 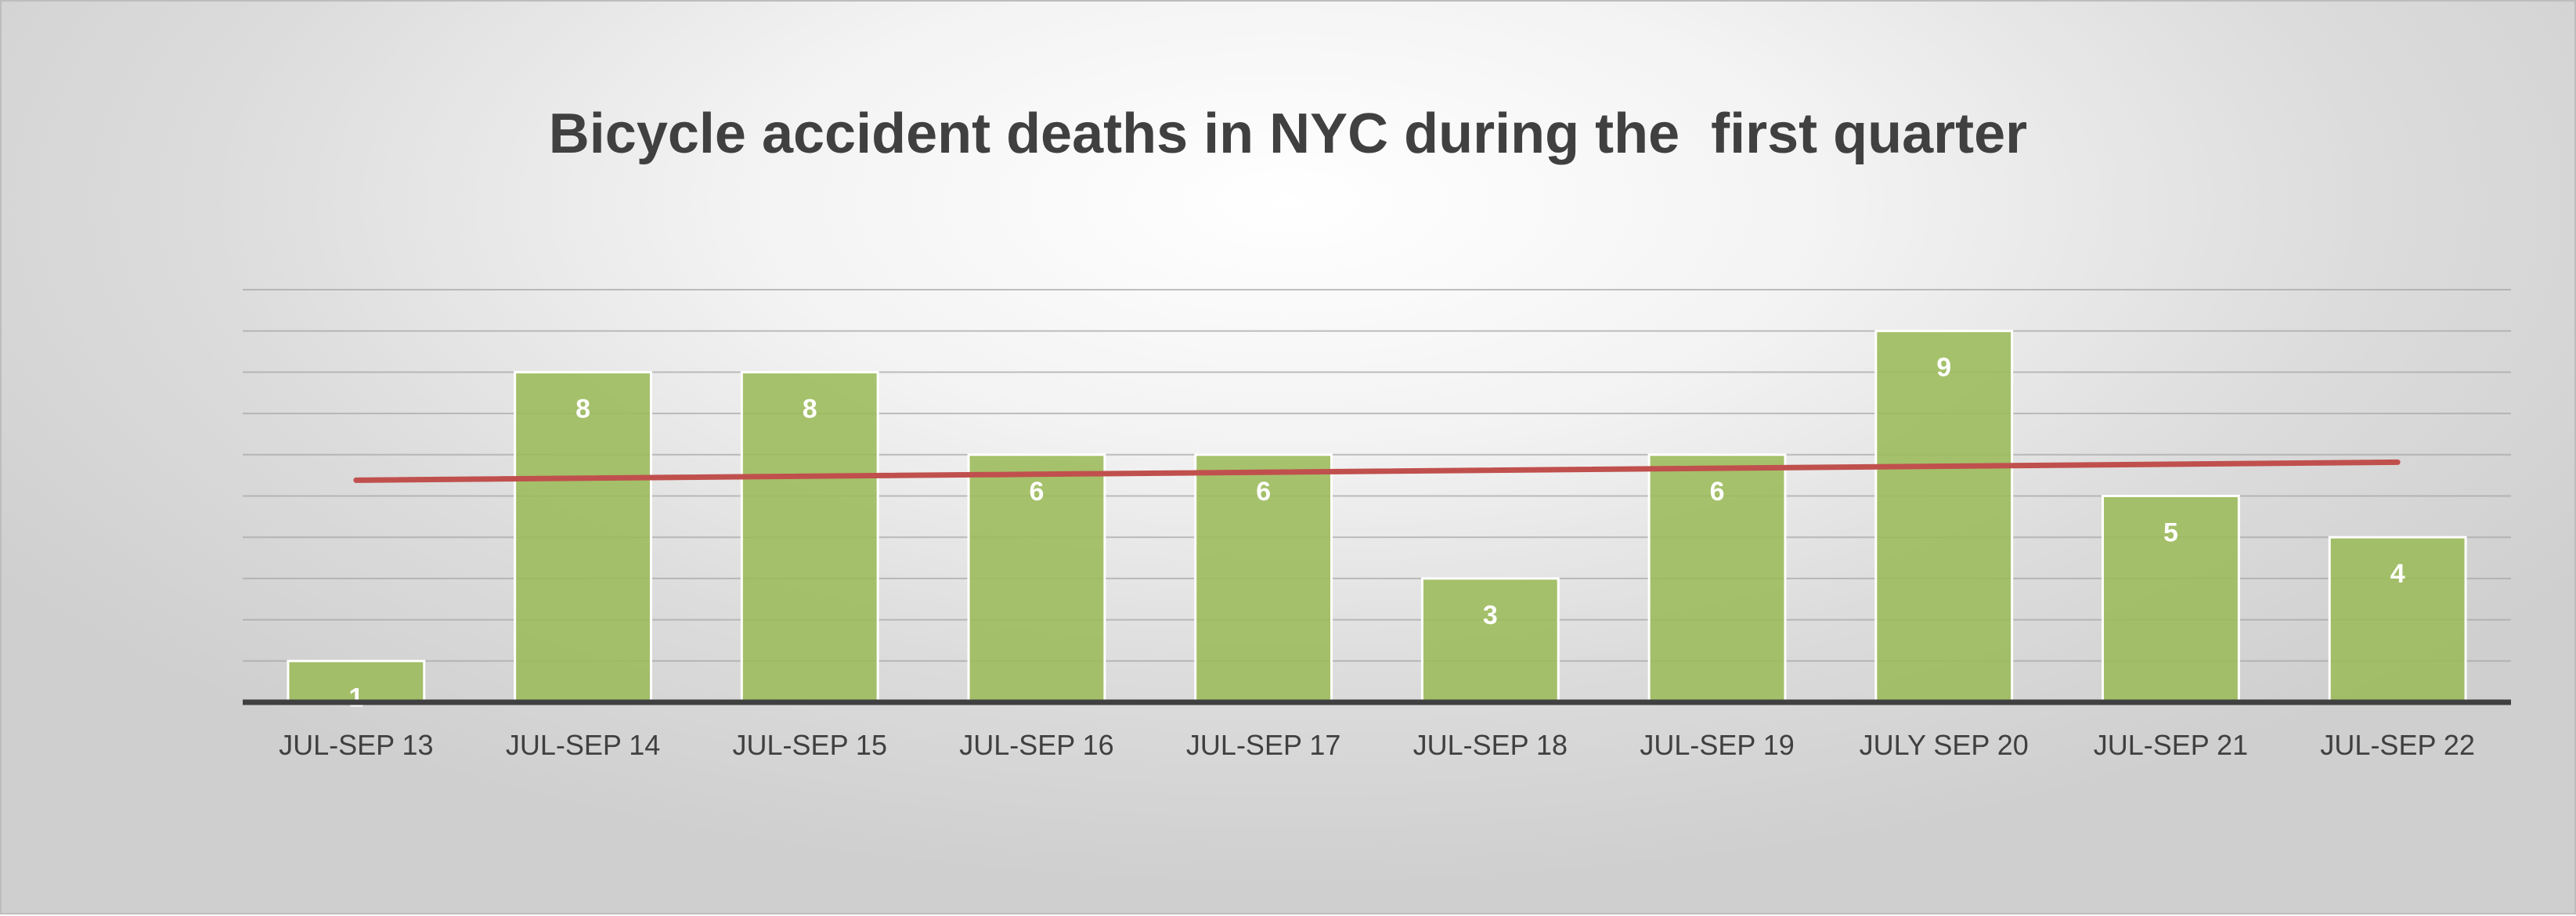 I want to click on trendline, so click(x=1377, y=471).